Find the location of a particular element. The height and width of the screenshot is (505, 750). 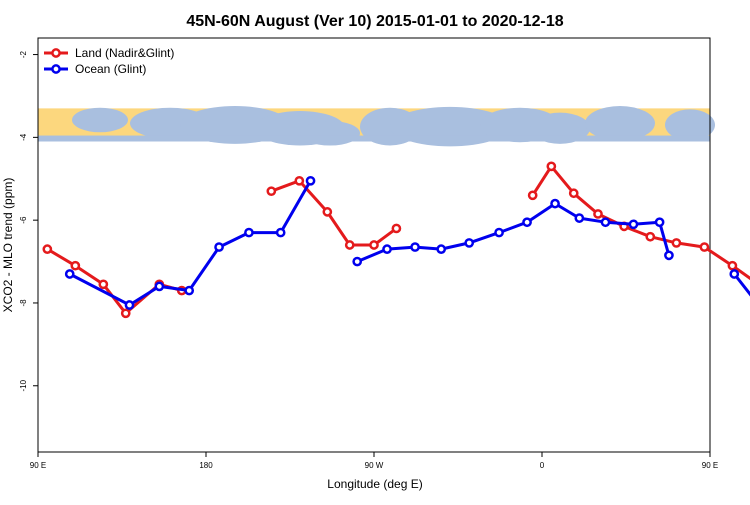

y-tick-label: -4 is located at coordinates (23, 137).